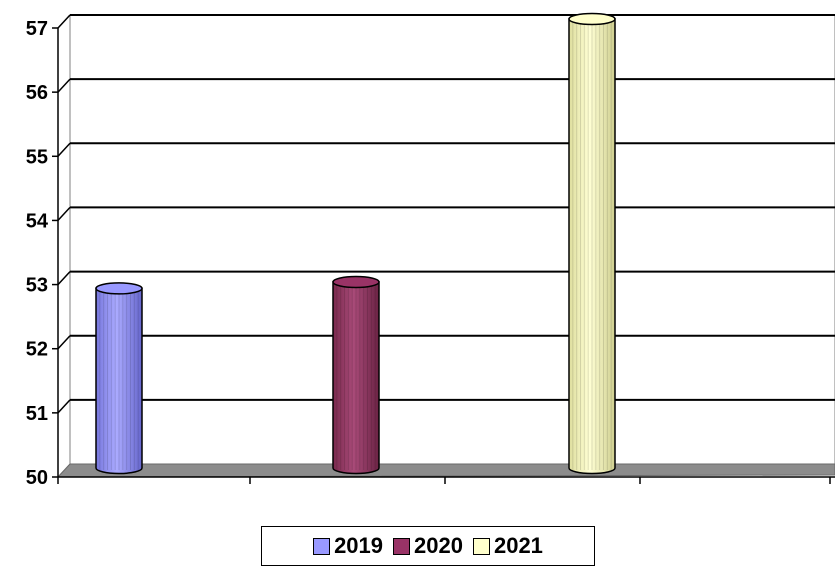  Describe the element at coordinates (37, 414) in the screenshot. I see `y-tick-label: 51` at that location.